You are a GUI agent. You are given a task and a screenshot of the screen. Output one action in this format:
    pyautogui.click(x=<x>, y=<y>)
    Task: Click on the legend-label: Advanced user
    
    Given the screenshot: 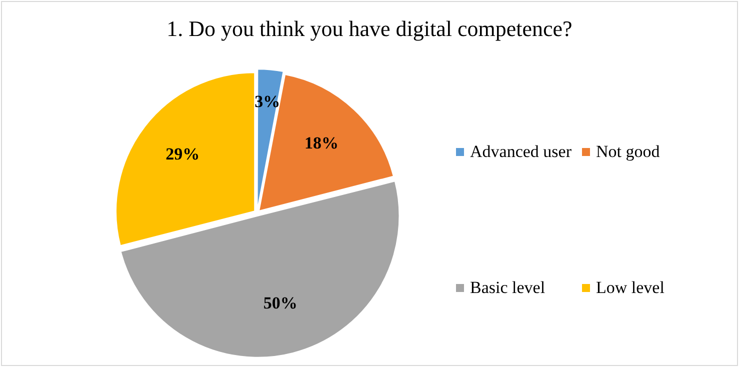 What is the action you would take?
    pyautogui.click(x=521, y=152)
    